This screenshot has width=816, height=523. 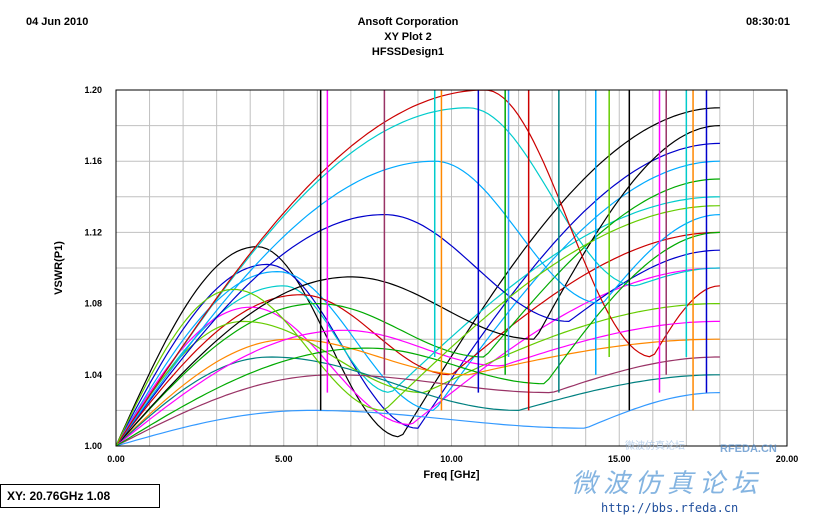 What do you see at coordinates (408, 22) in the screenshot?
I see `company-name: Ansoft Corporation` at bounding box center [408, 22].